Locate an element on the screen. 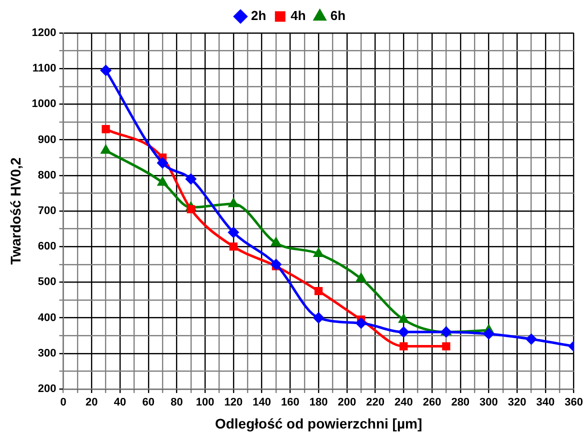 Image resolution: width=586 pixels, height=437 pixels. x-tick-label: 260 is located at coordinates (432, 402).